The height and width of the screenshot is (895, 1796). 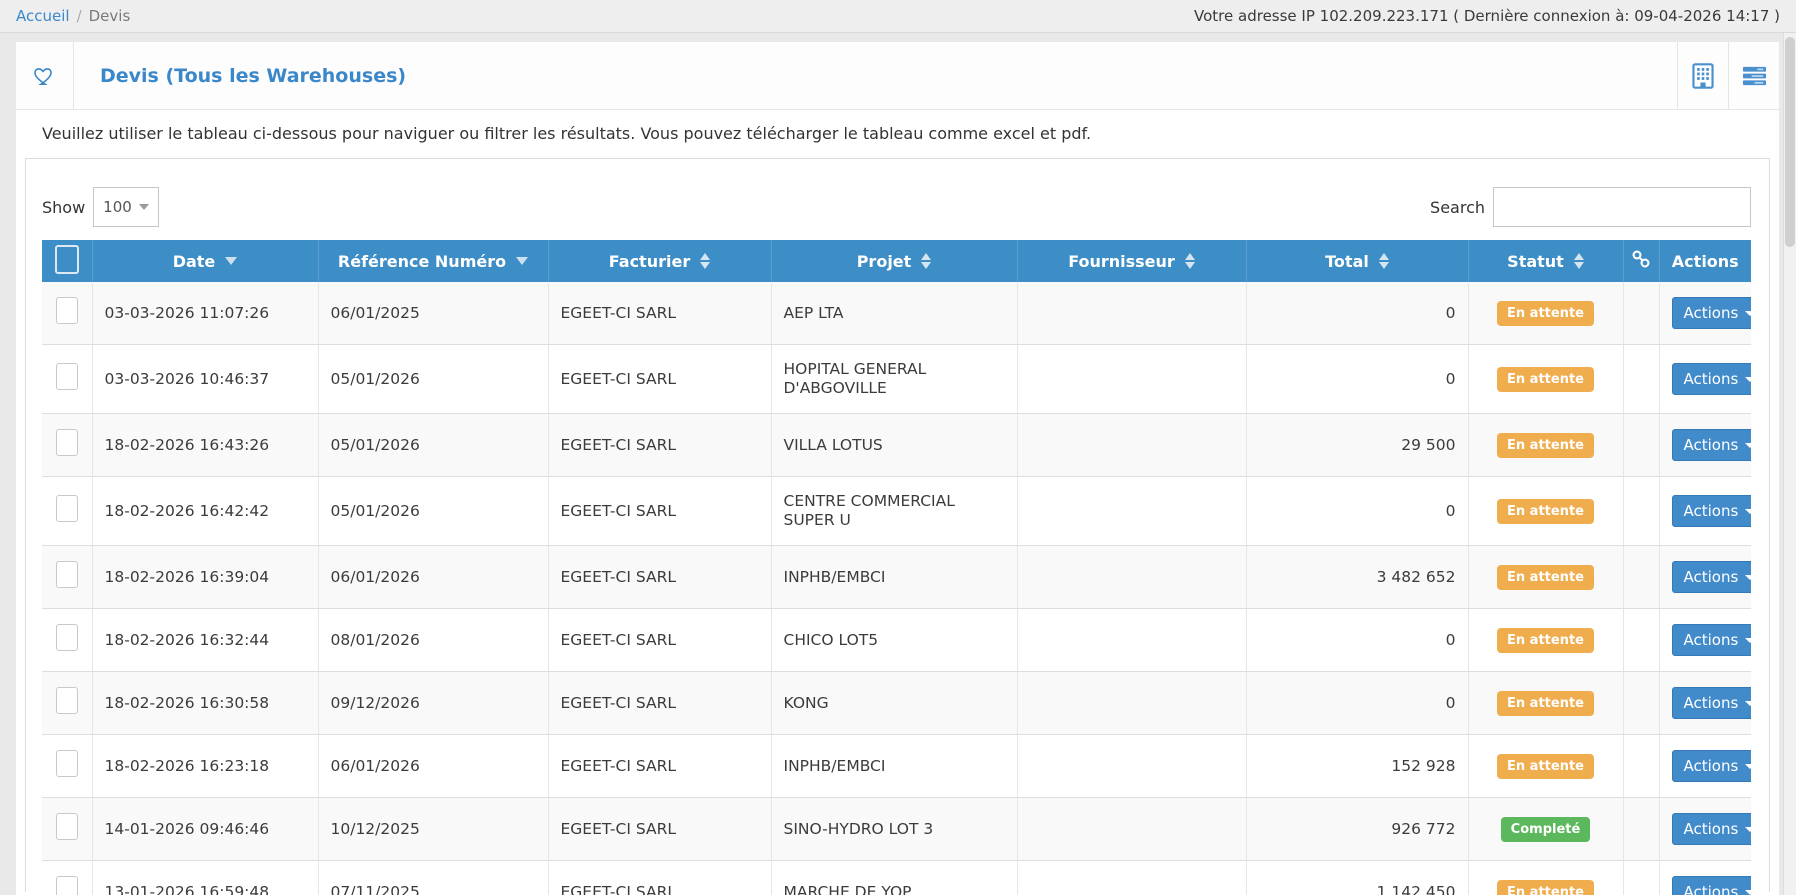 What do you see at coordinates (433, 577) in the screenshot?
I see `cell-reference: 06/01/2026` at bounding box center [433, 577].